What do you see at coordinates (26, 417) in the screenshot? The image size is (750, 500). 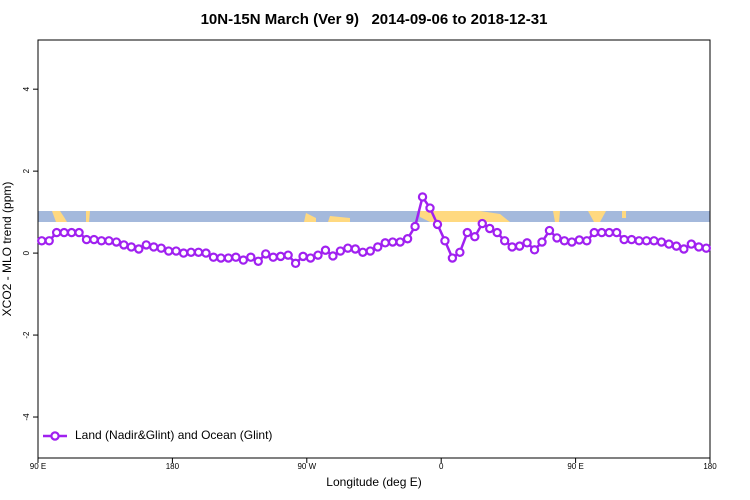 I see `y-tick-label: -4` at bounding box center [26, 417].